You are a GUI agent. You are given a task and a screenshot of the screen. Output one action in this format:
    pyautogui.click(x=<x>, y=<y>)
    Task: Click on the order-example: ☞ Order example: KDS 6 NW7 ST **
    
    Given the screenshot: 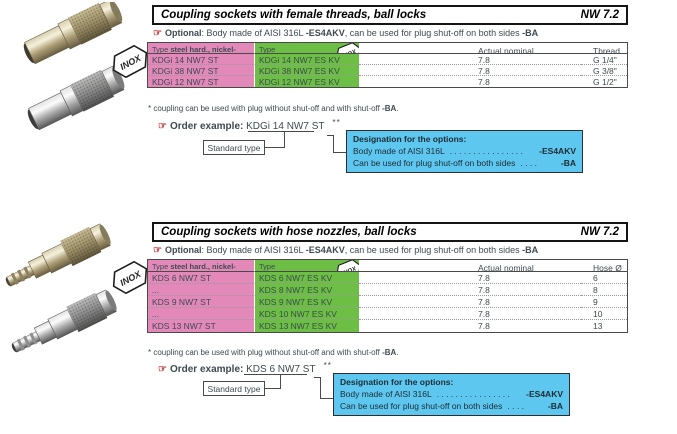 What is the action you would take?
    pyautogui.click(x=245, y=368)
    